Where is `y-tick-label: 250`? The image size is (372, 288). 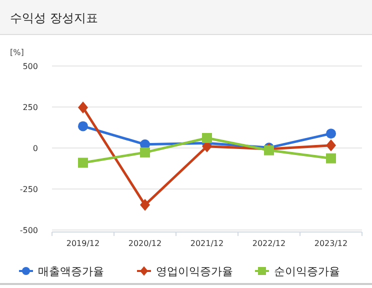
y-tick-label: 250 is located at coordinates (30, 107).